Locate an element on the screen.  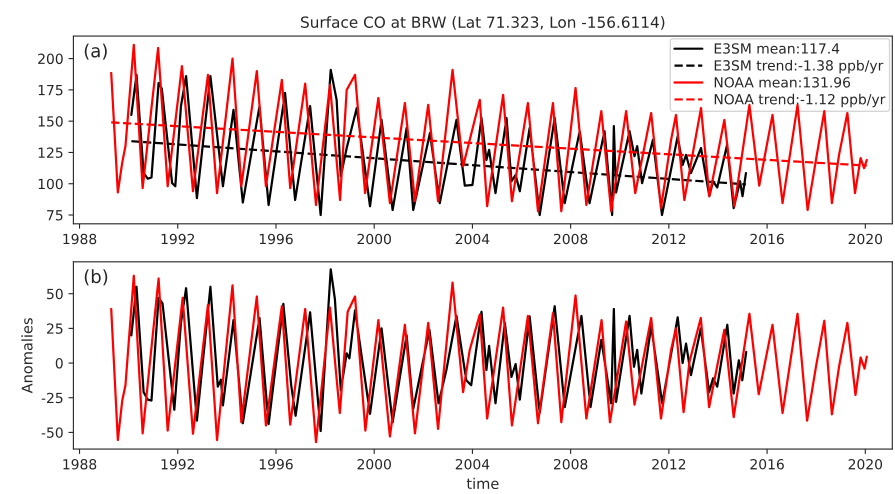
legend-label: NOAA trend:-1.12 ppb/yr is located at coordinates (800, 101).